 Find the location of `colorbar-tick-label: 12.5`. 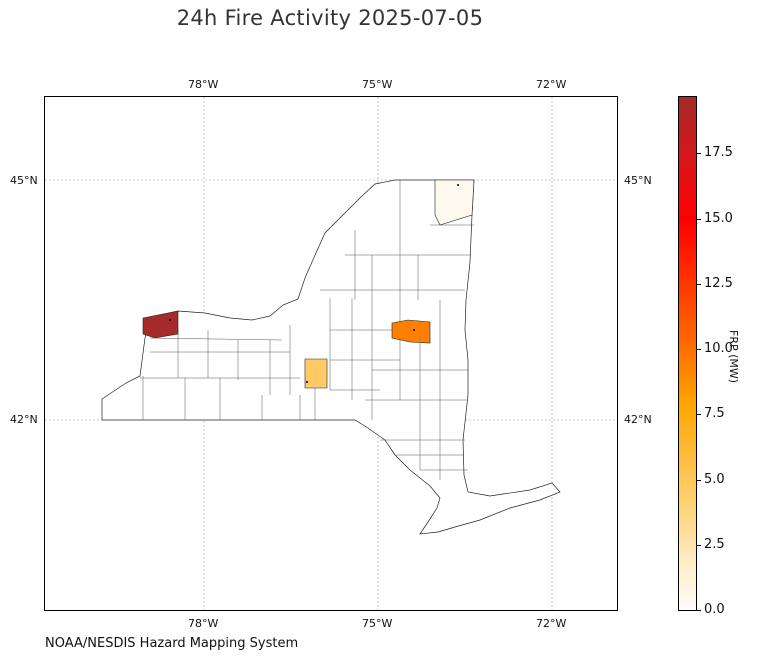

colorbar-tick-label: 12.5 is located at coordinates (718, 283).